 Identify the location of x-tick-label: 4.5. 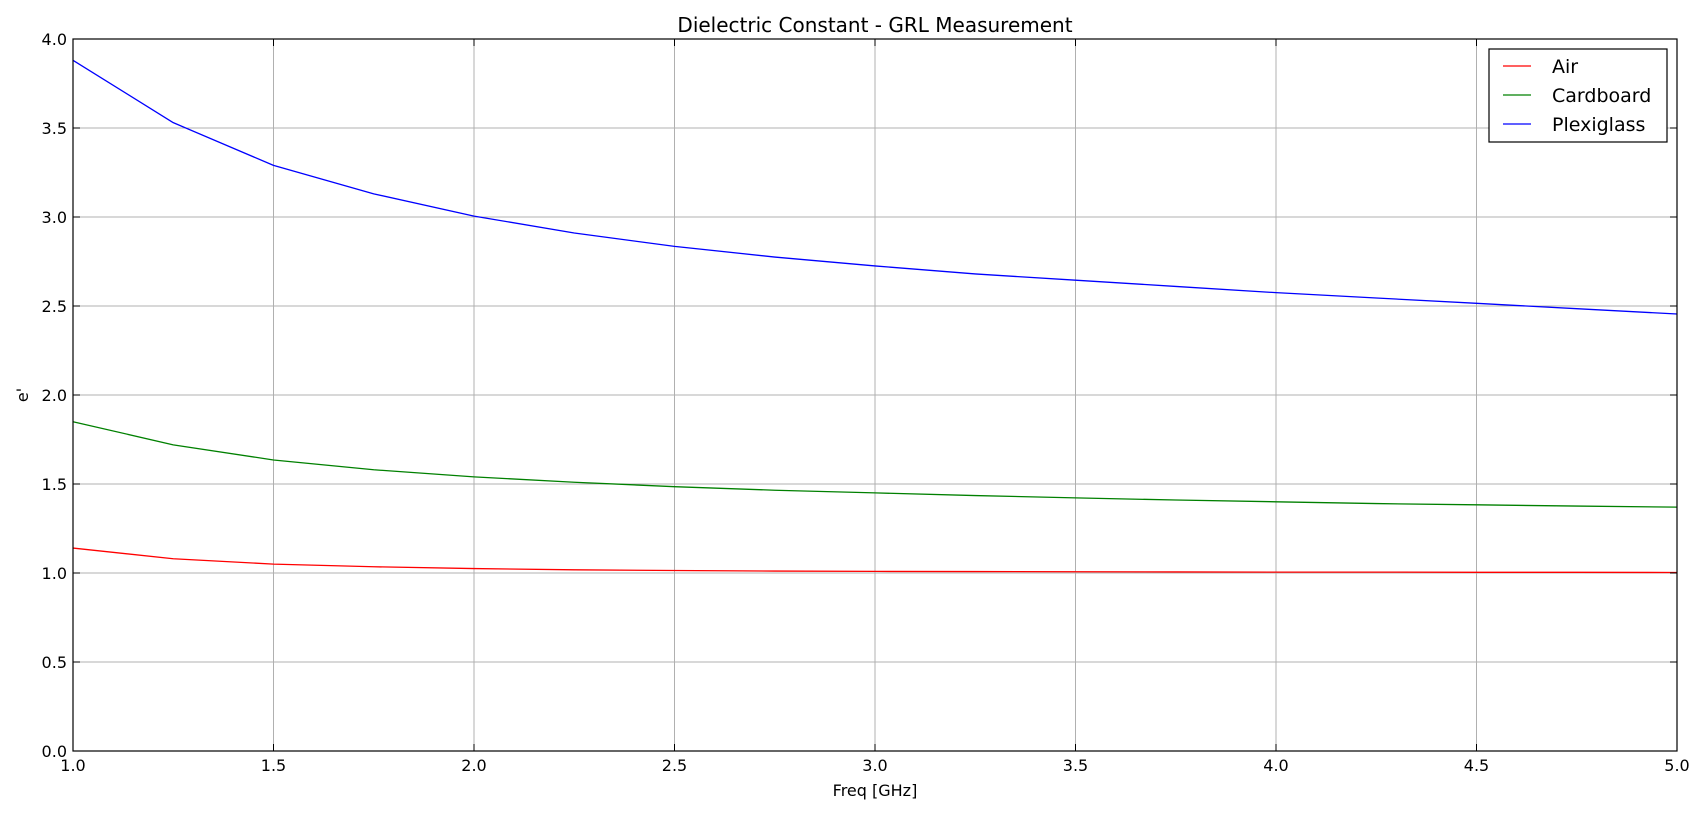
(1476, 765).